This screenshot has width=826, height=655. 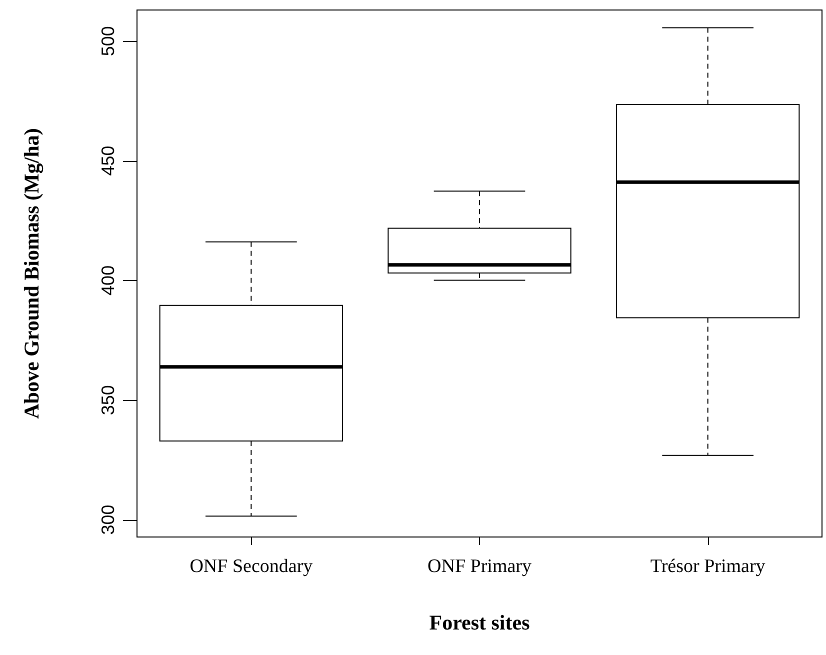 What do you see at coordinates (479, 622) in the screenshot?
I see `x-axis-title: Forest sites` at bounding box center [479, 622].